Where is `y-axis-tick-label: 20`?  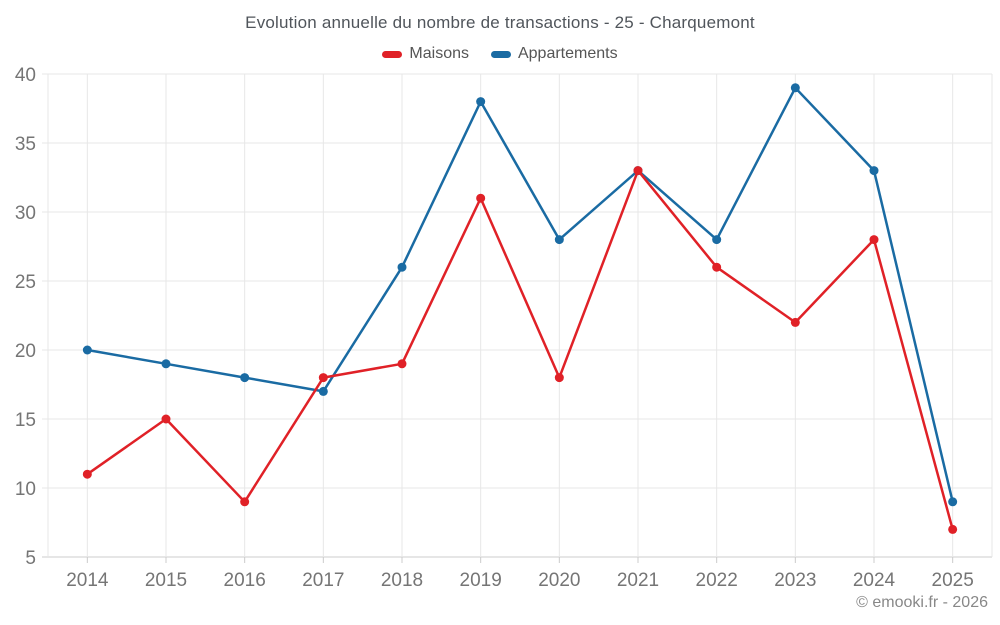
y-axis-tick-label: 20 is located at coordinates (25, 351).